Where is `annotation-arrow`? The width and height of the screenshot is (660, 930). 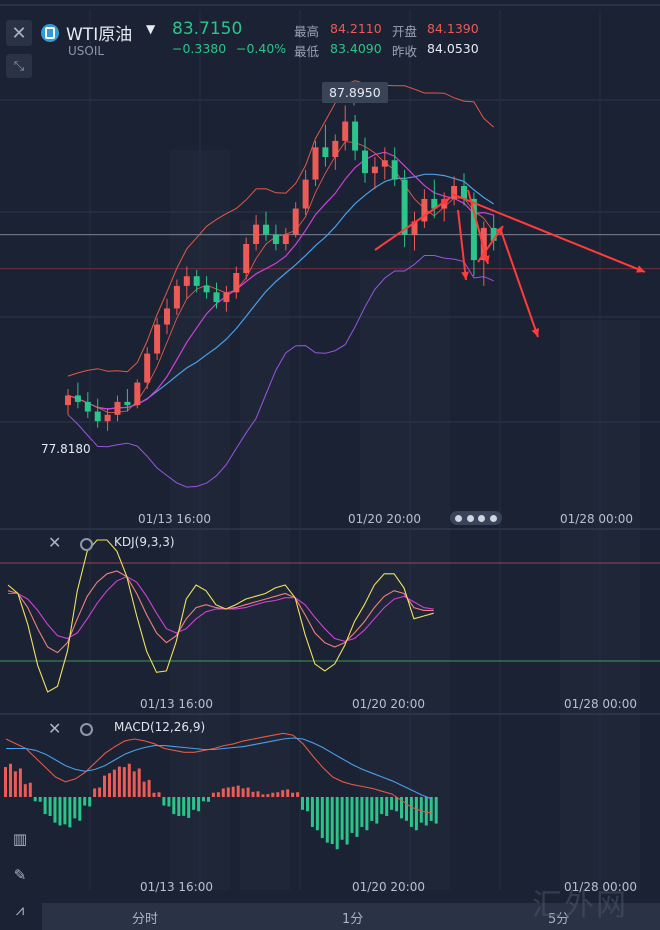 annotation-arrow is located at coordinates (548, 233).